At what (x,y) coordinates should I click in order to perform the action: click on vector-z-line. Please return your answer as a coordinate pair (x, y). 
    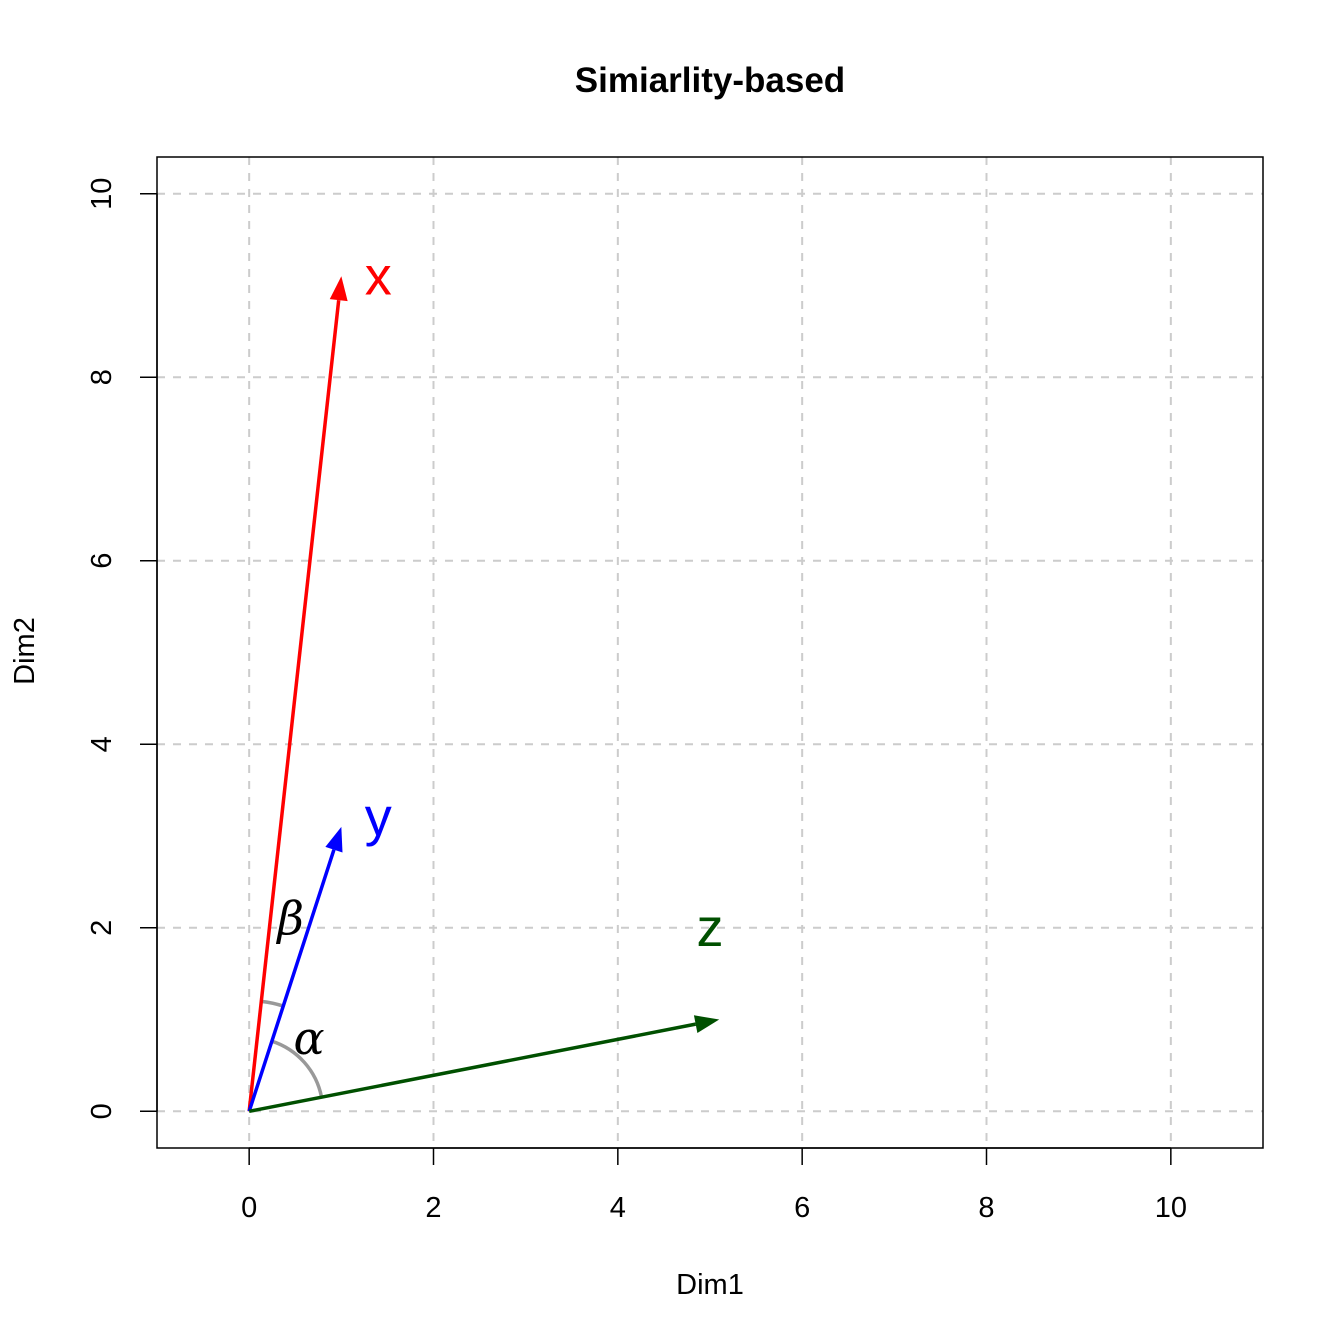
    Looking at the image, I should click on (472, 1068).